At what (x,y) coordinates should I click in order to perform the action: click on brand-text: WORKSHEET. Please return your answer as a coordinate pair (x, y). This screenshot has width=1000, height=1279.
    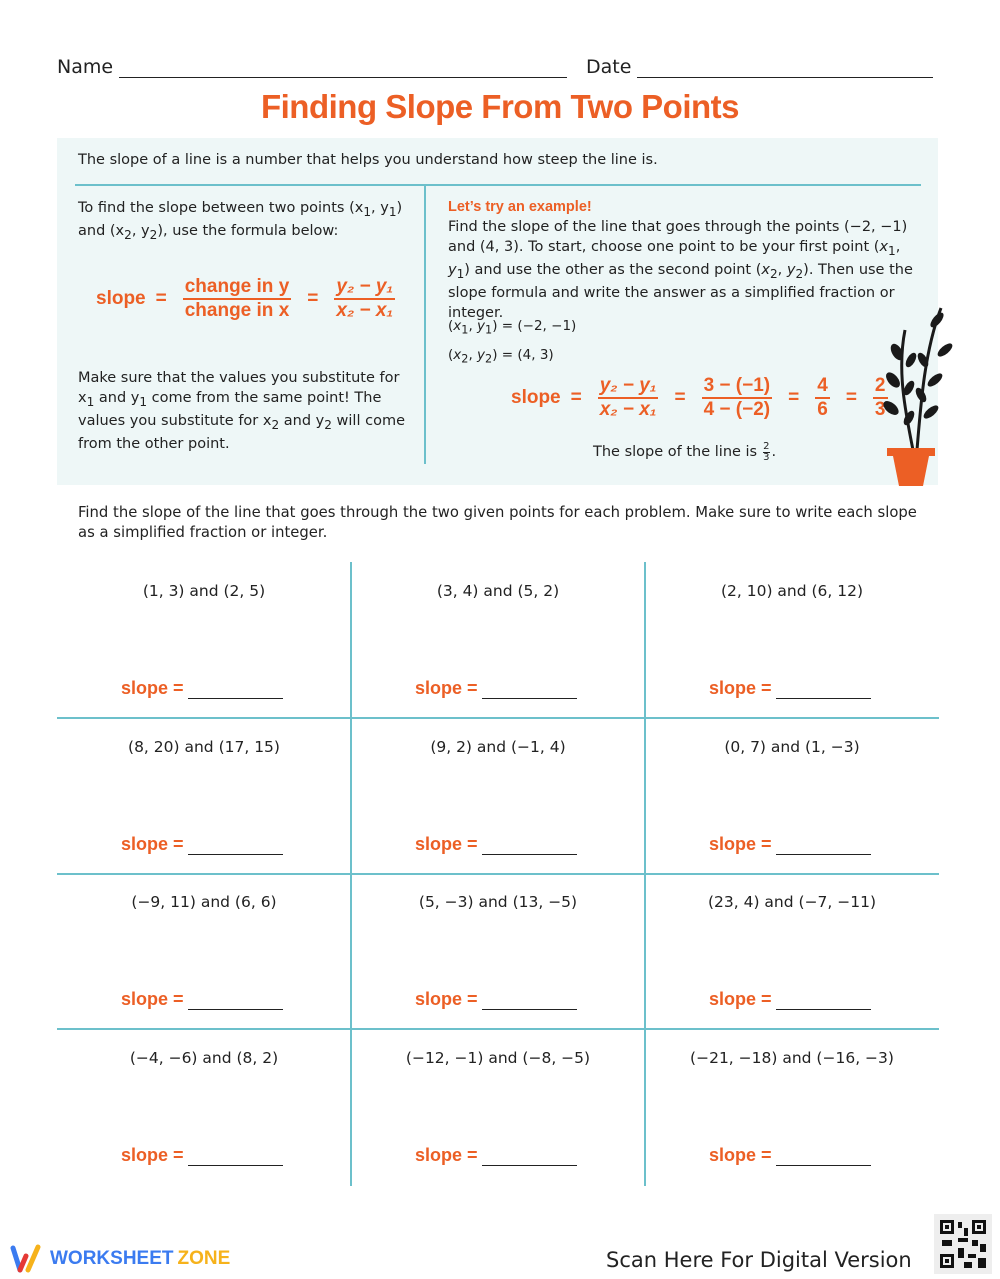
    Looking at the image, I should click on (112, 1258).